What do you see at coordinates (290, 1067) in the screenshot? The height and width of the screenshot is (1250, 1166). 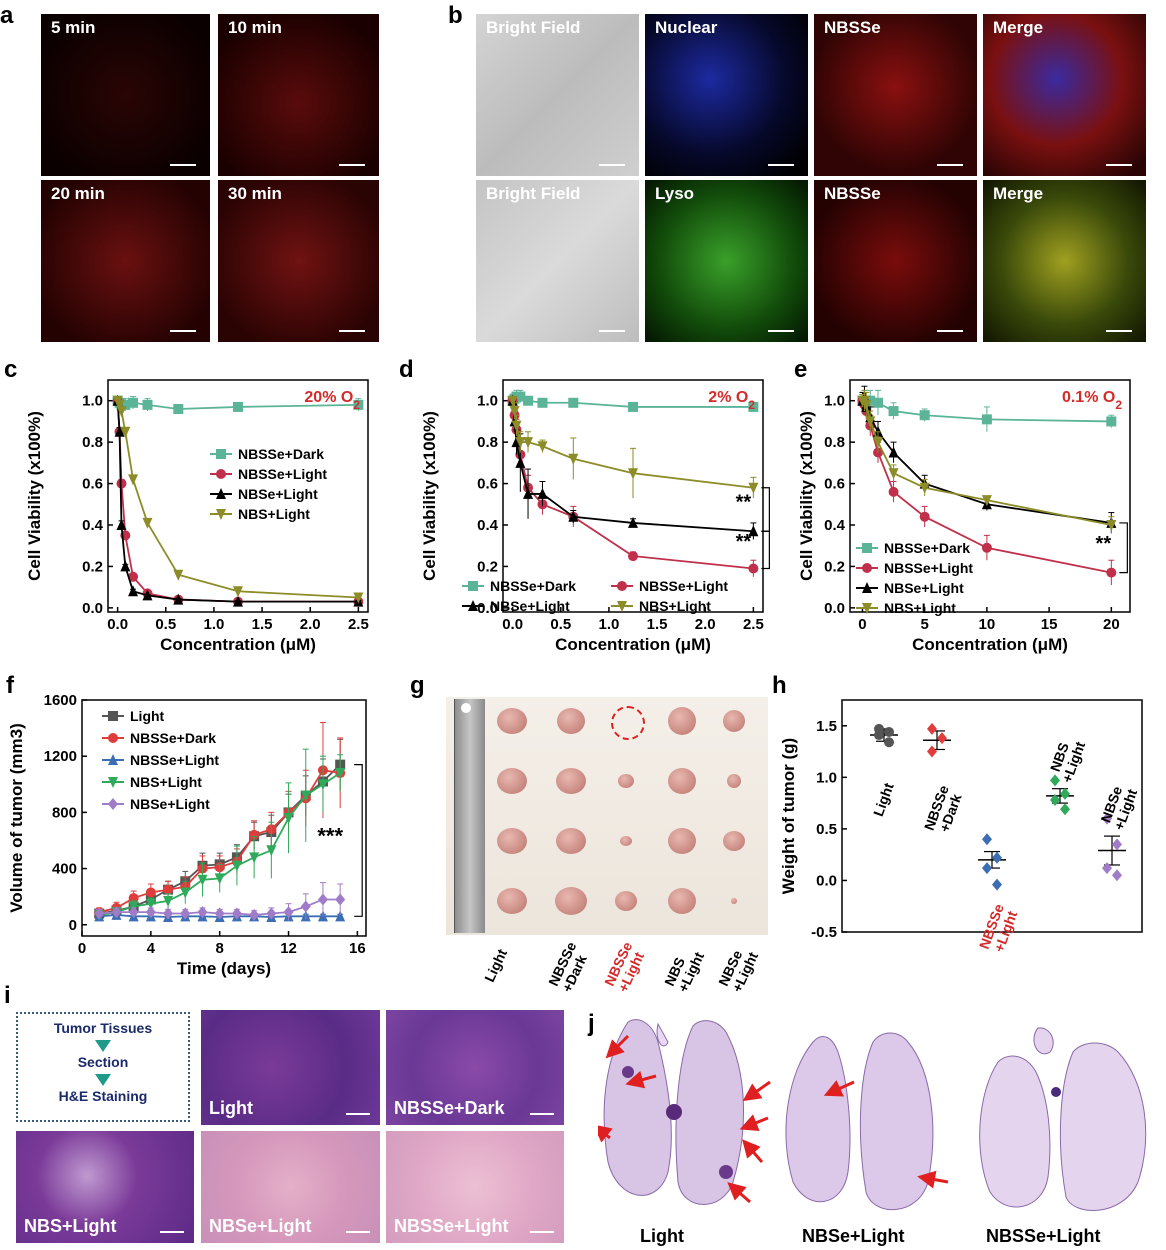 I see `he-tile-light: Light` at bounding box center [290, 1067].